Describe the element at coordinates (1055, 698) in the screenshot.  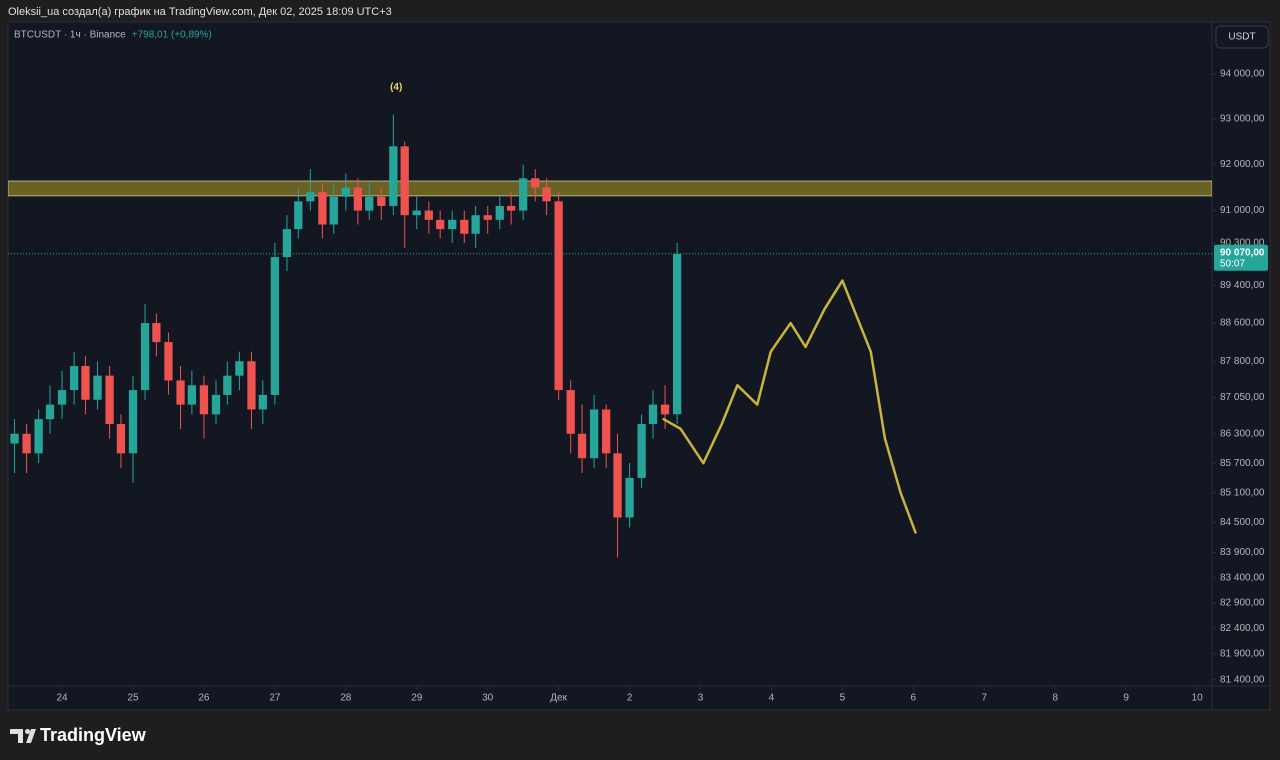
I see `x-tick-label: 8` at that location.